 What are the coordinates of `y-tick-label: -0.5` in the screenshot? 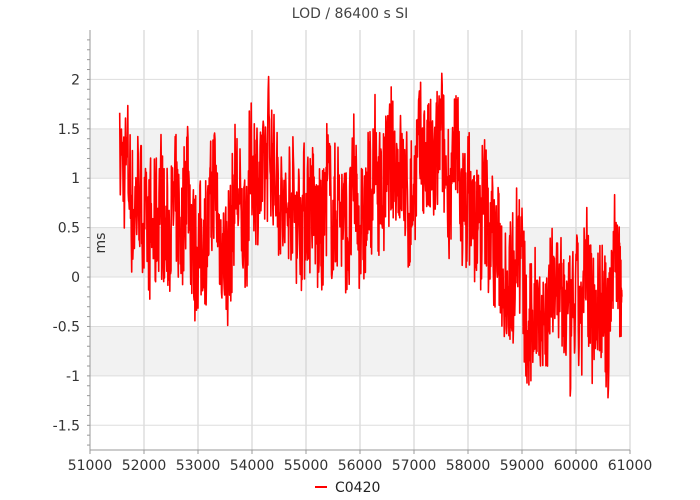 It's located at (66, 327).